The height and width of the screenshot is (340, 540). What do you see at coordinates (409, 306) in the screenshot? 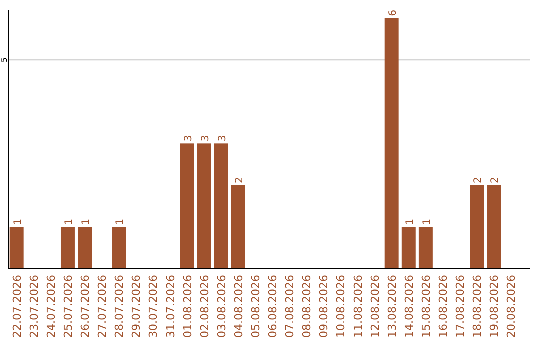
I see `x-tick-label: 14.08.2026` at bounding box center [409, 306].